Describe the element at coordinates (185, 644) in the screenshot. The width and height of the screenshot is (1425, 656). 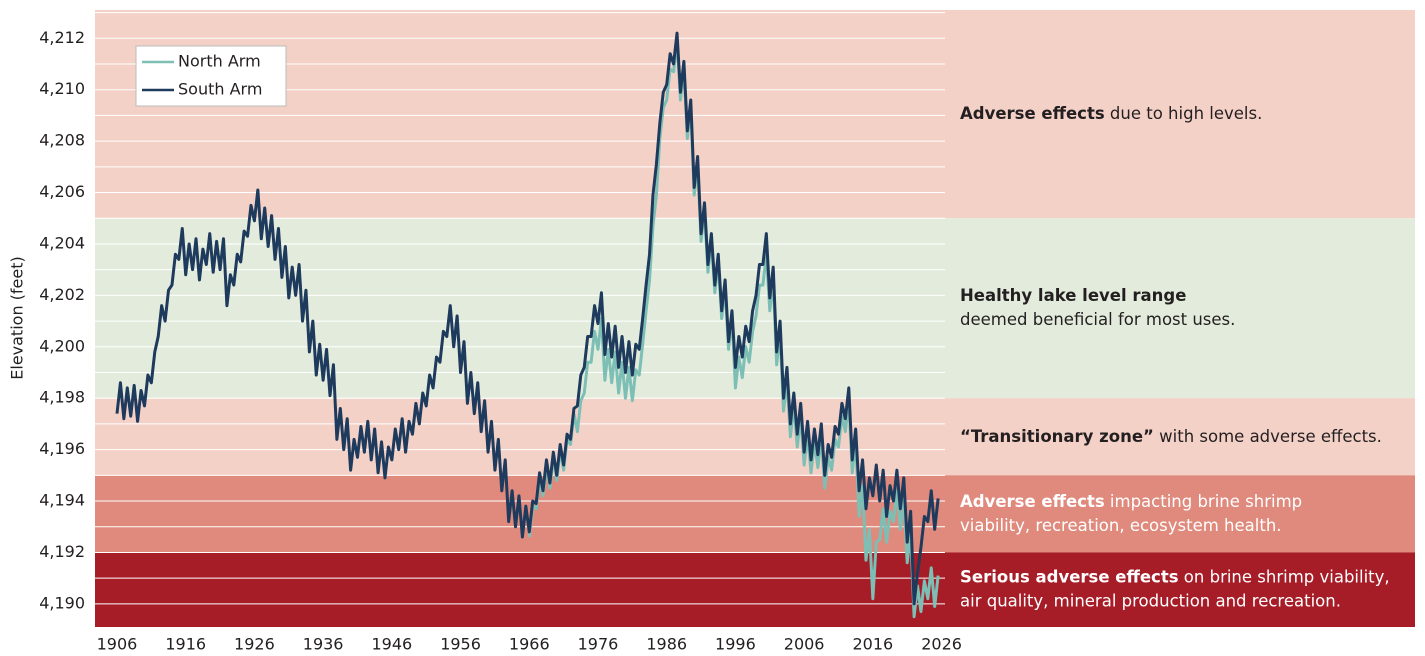
I see `x-tick-label: 1916` at that location.